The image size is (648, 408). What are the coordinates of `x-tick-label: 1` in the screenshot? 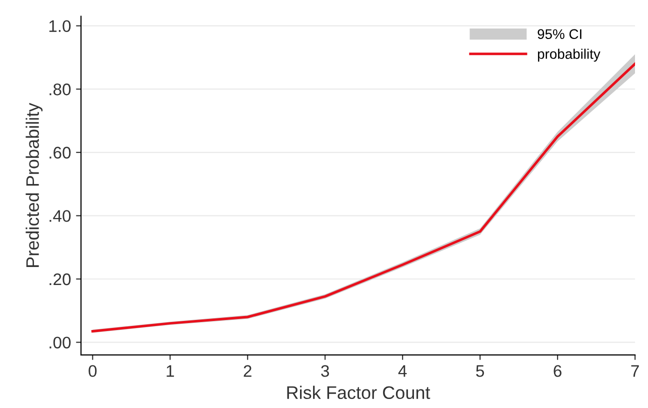 It's located at (170, 371).